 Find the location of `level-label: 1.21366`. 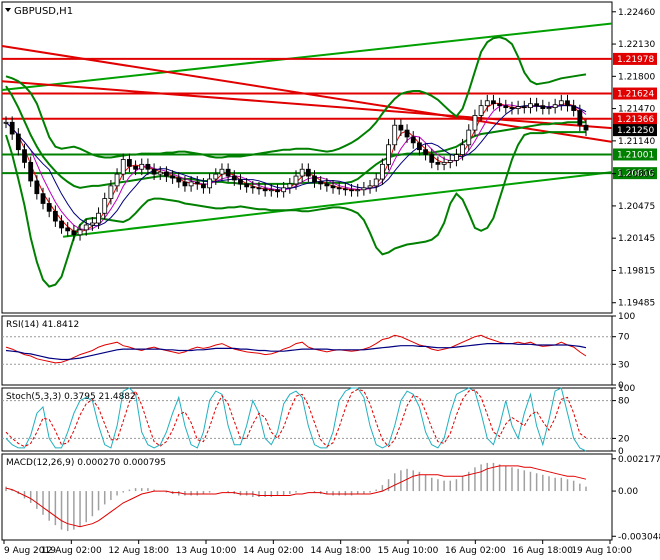

level-label: 1.21366 is located at coordinates (635, 120).